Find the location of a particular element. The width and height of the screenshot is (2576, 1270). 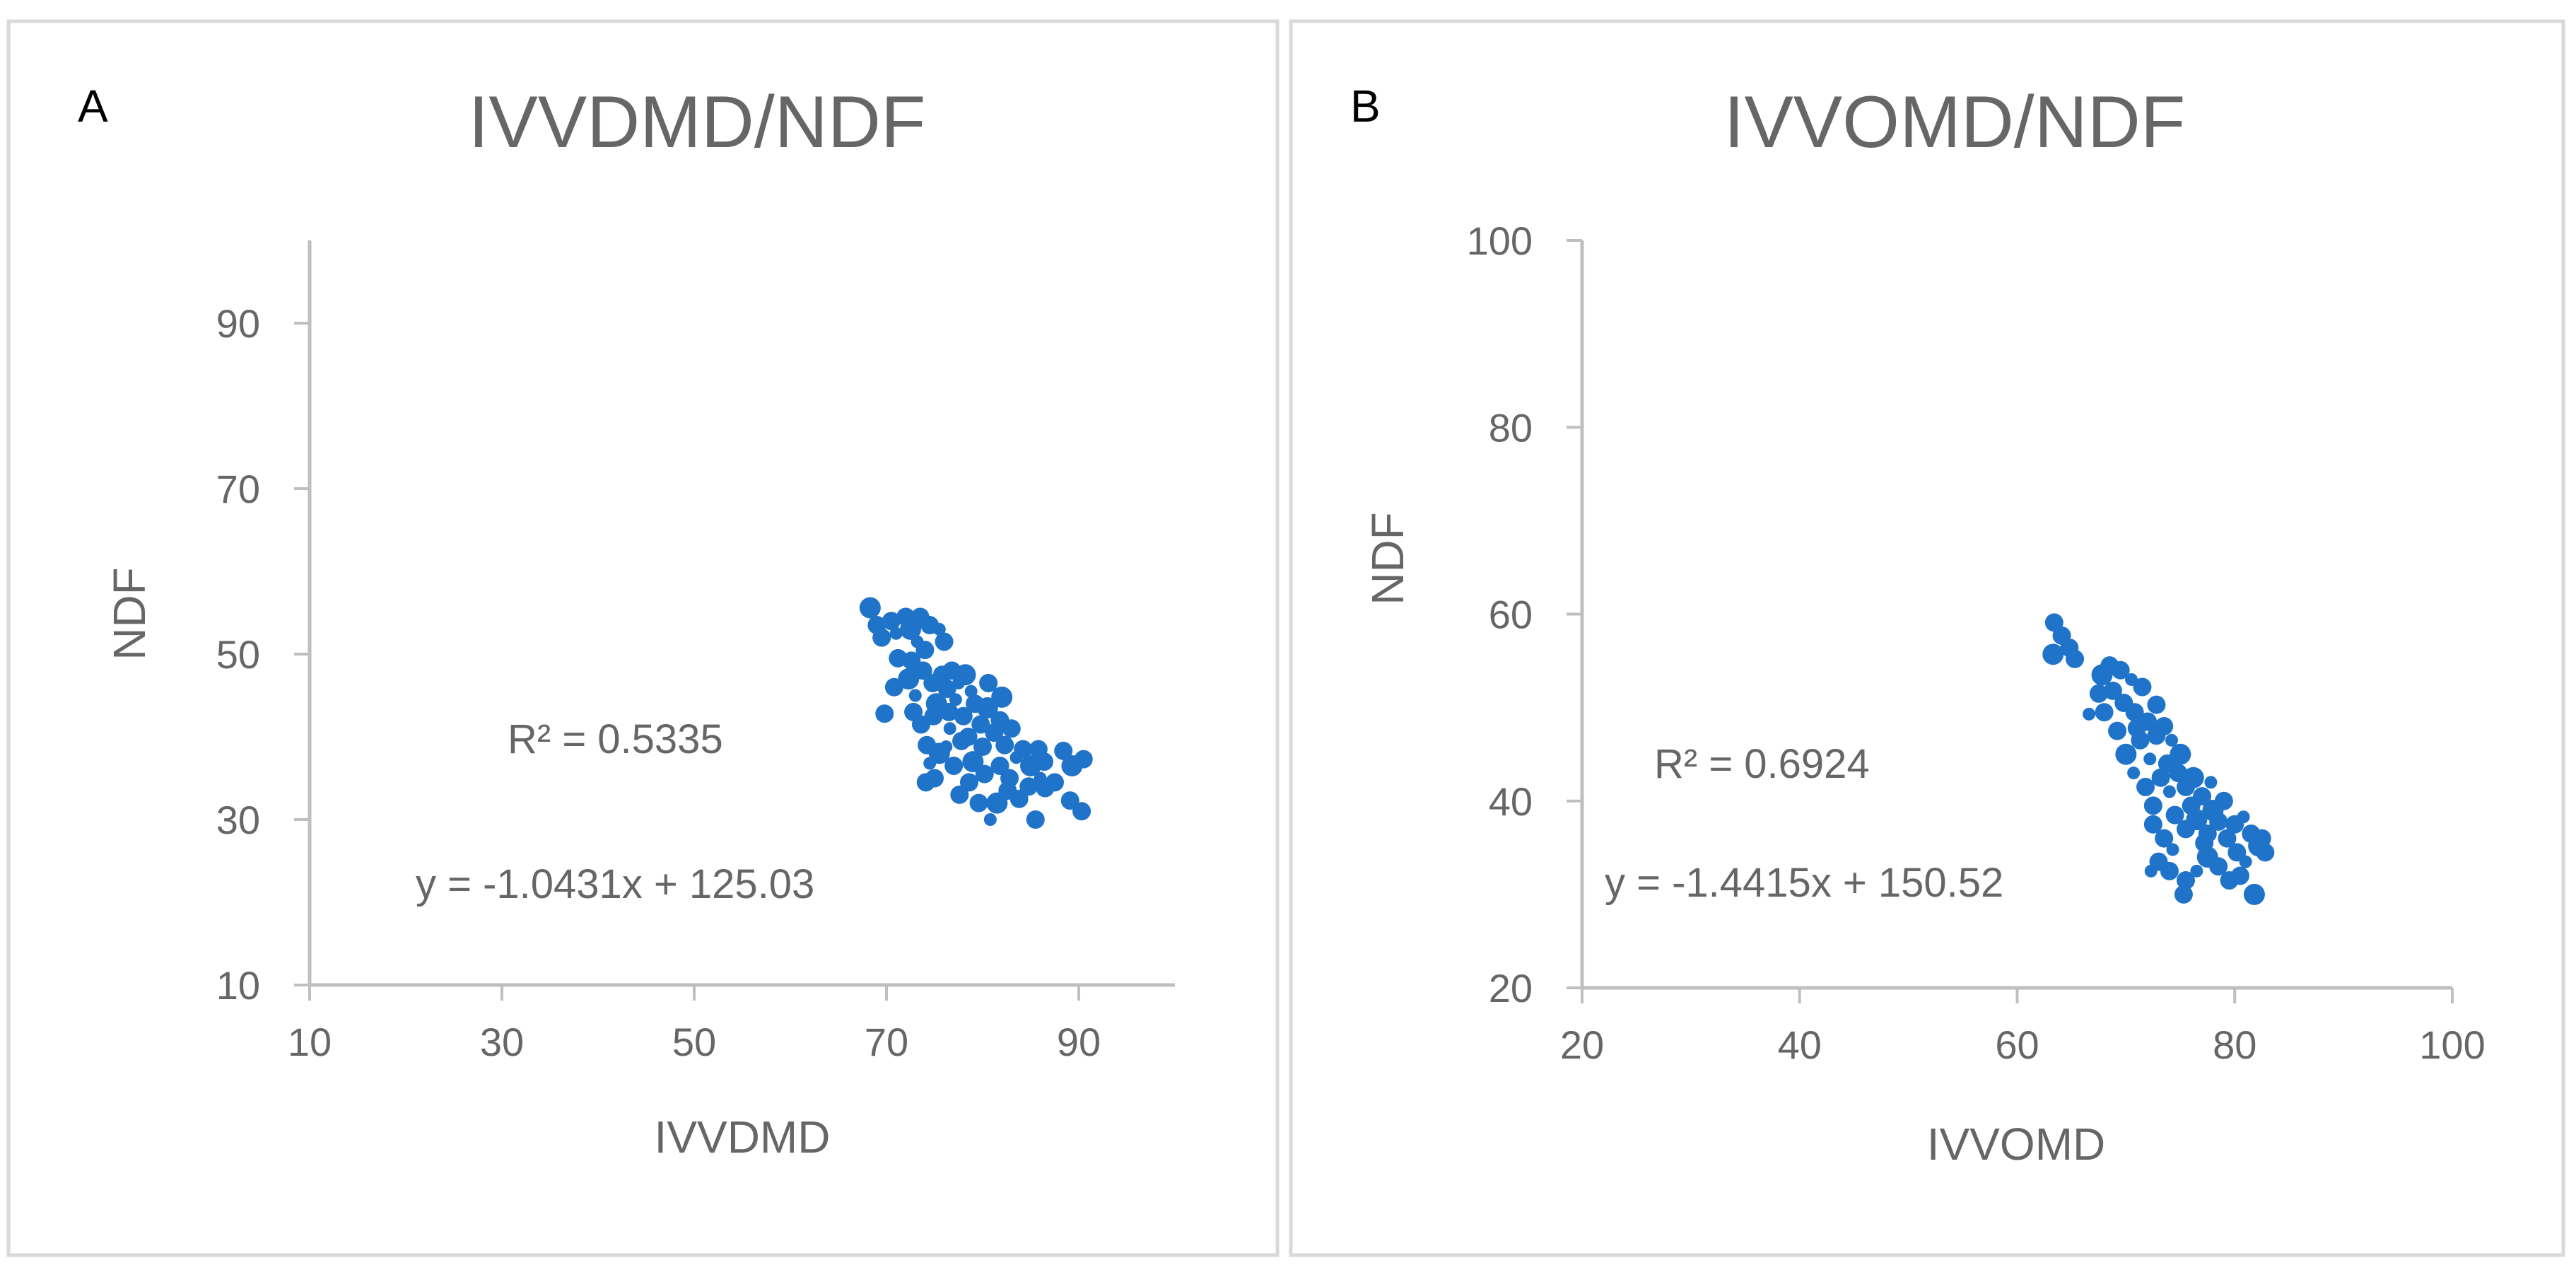

panel-b-y-tick-label: 100 is located at coordinates (1500, 241).